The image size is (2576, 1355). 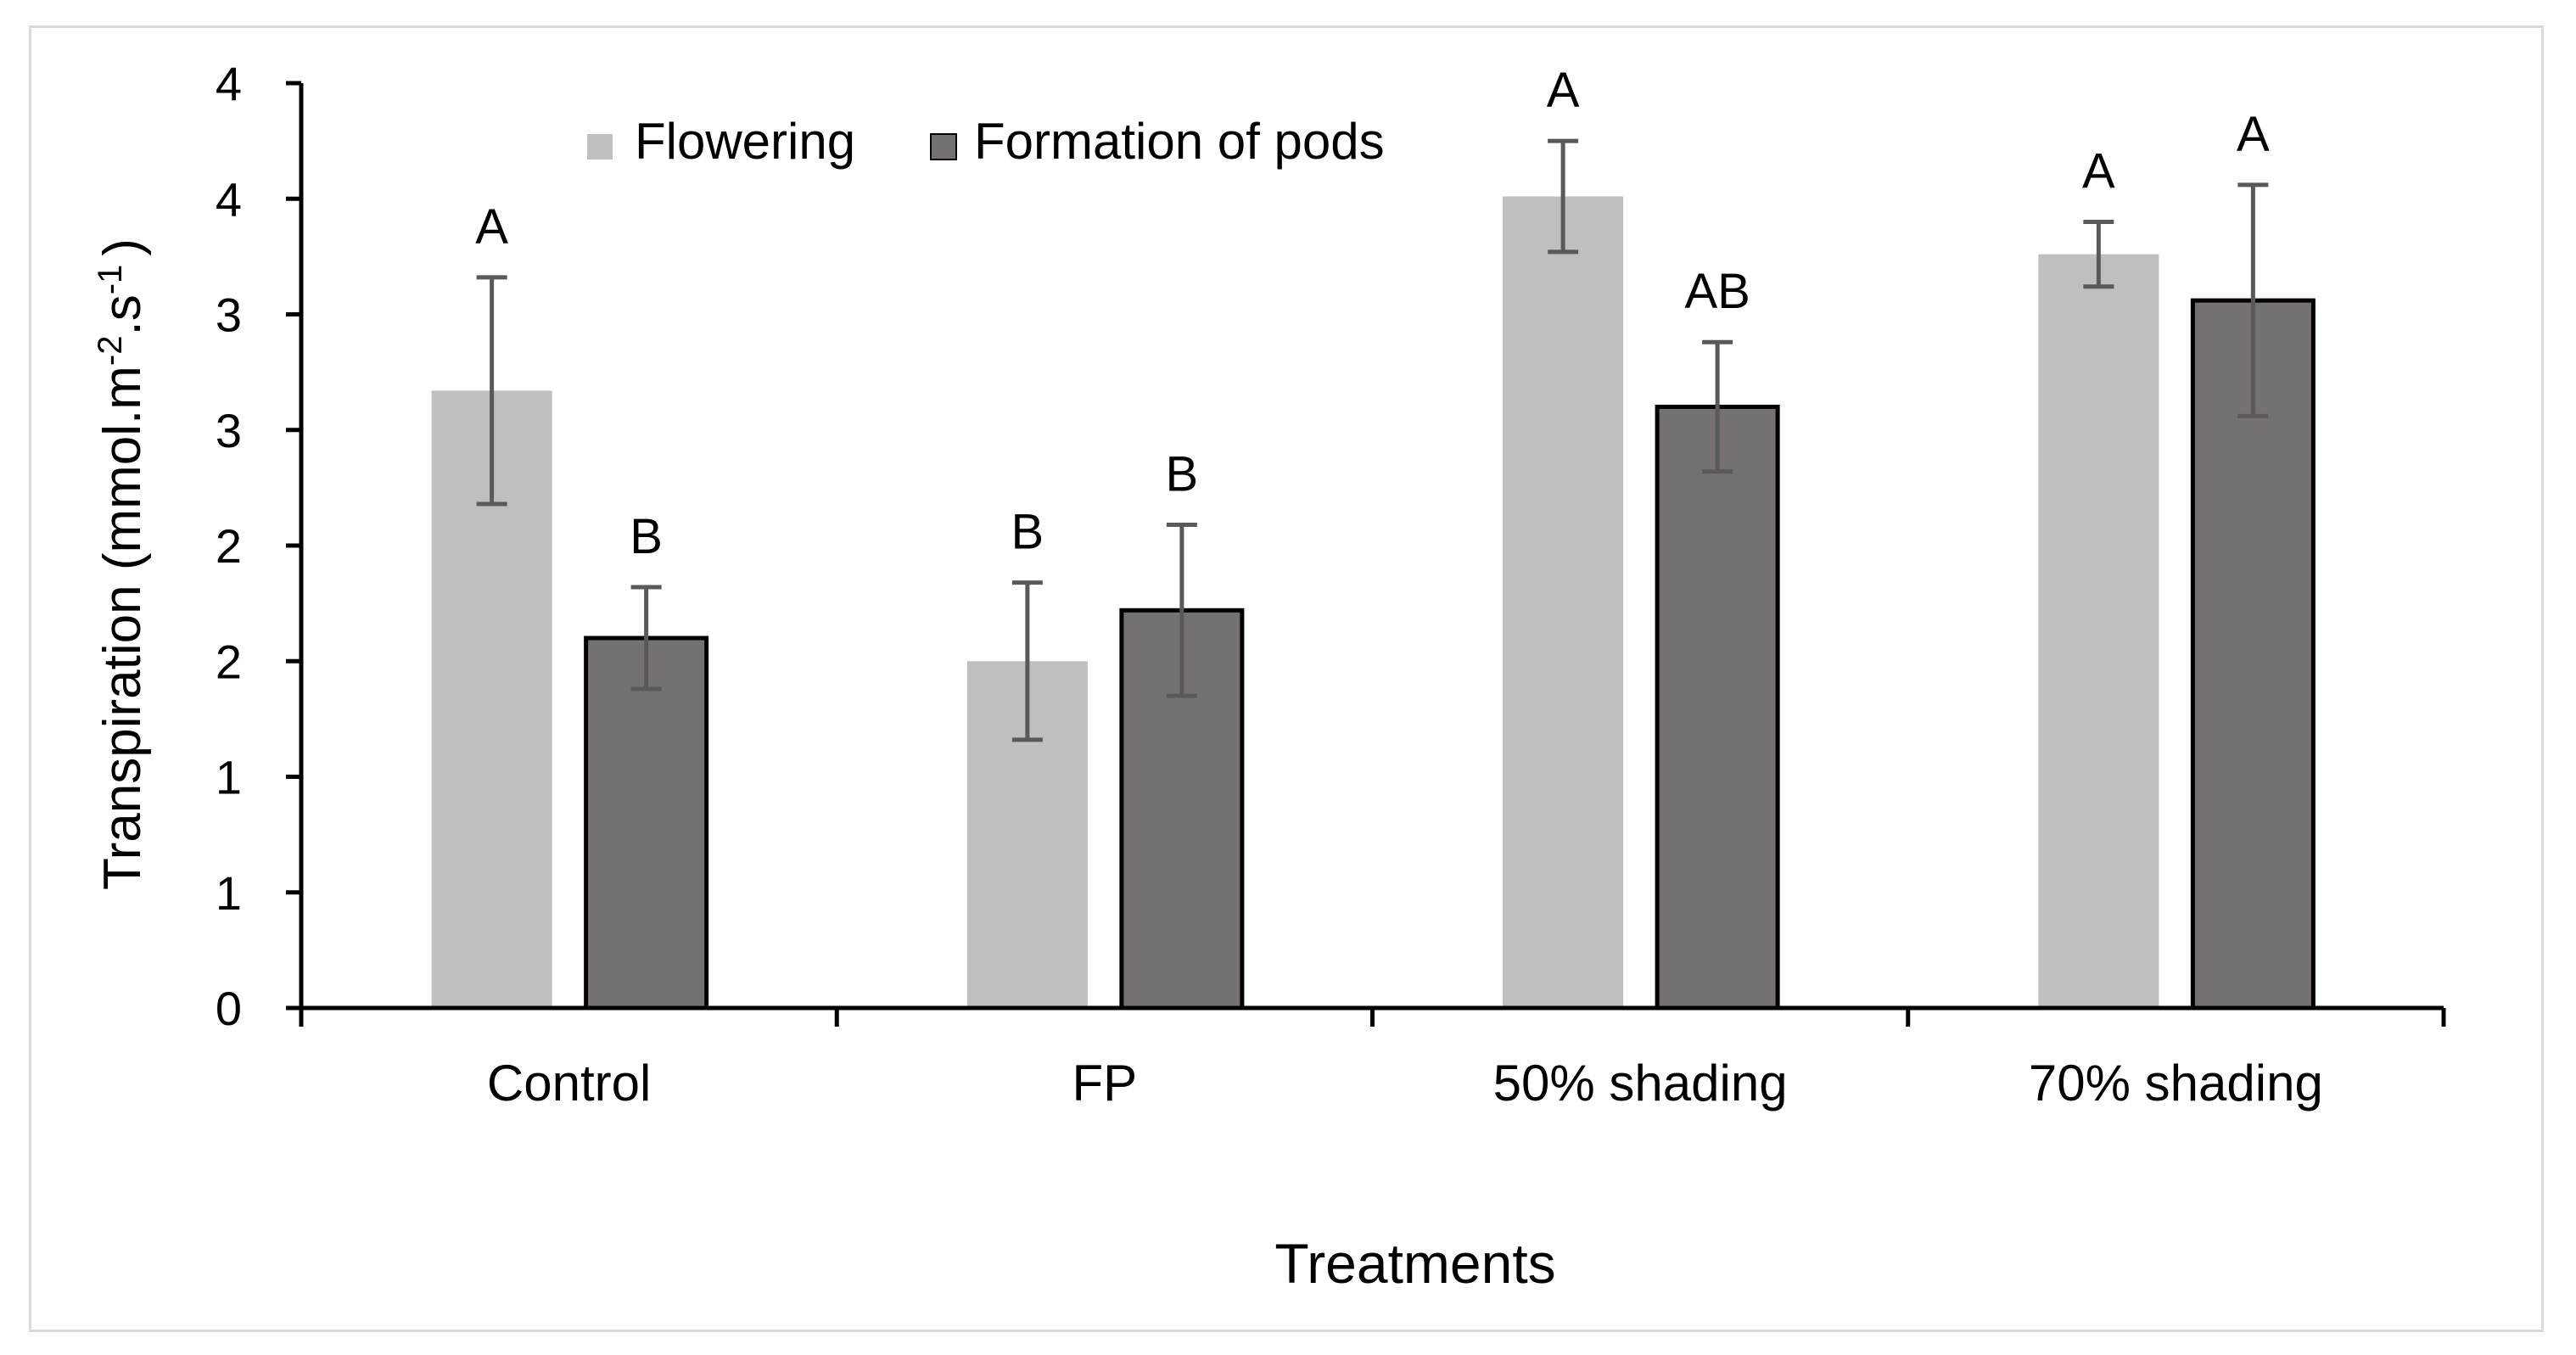 What do you see at coordinates (1564, 90) in the screenshot?
I see `significance-letter-0-2: A` at bounding box center [1564, 90].